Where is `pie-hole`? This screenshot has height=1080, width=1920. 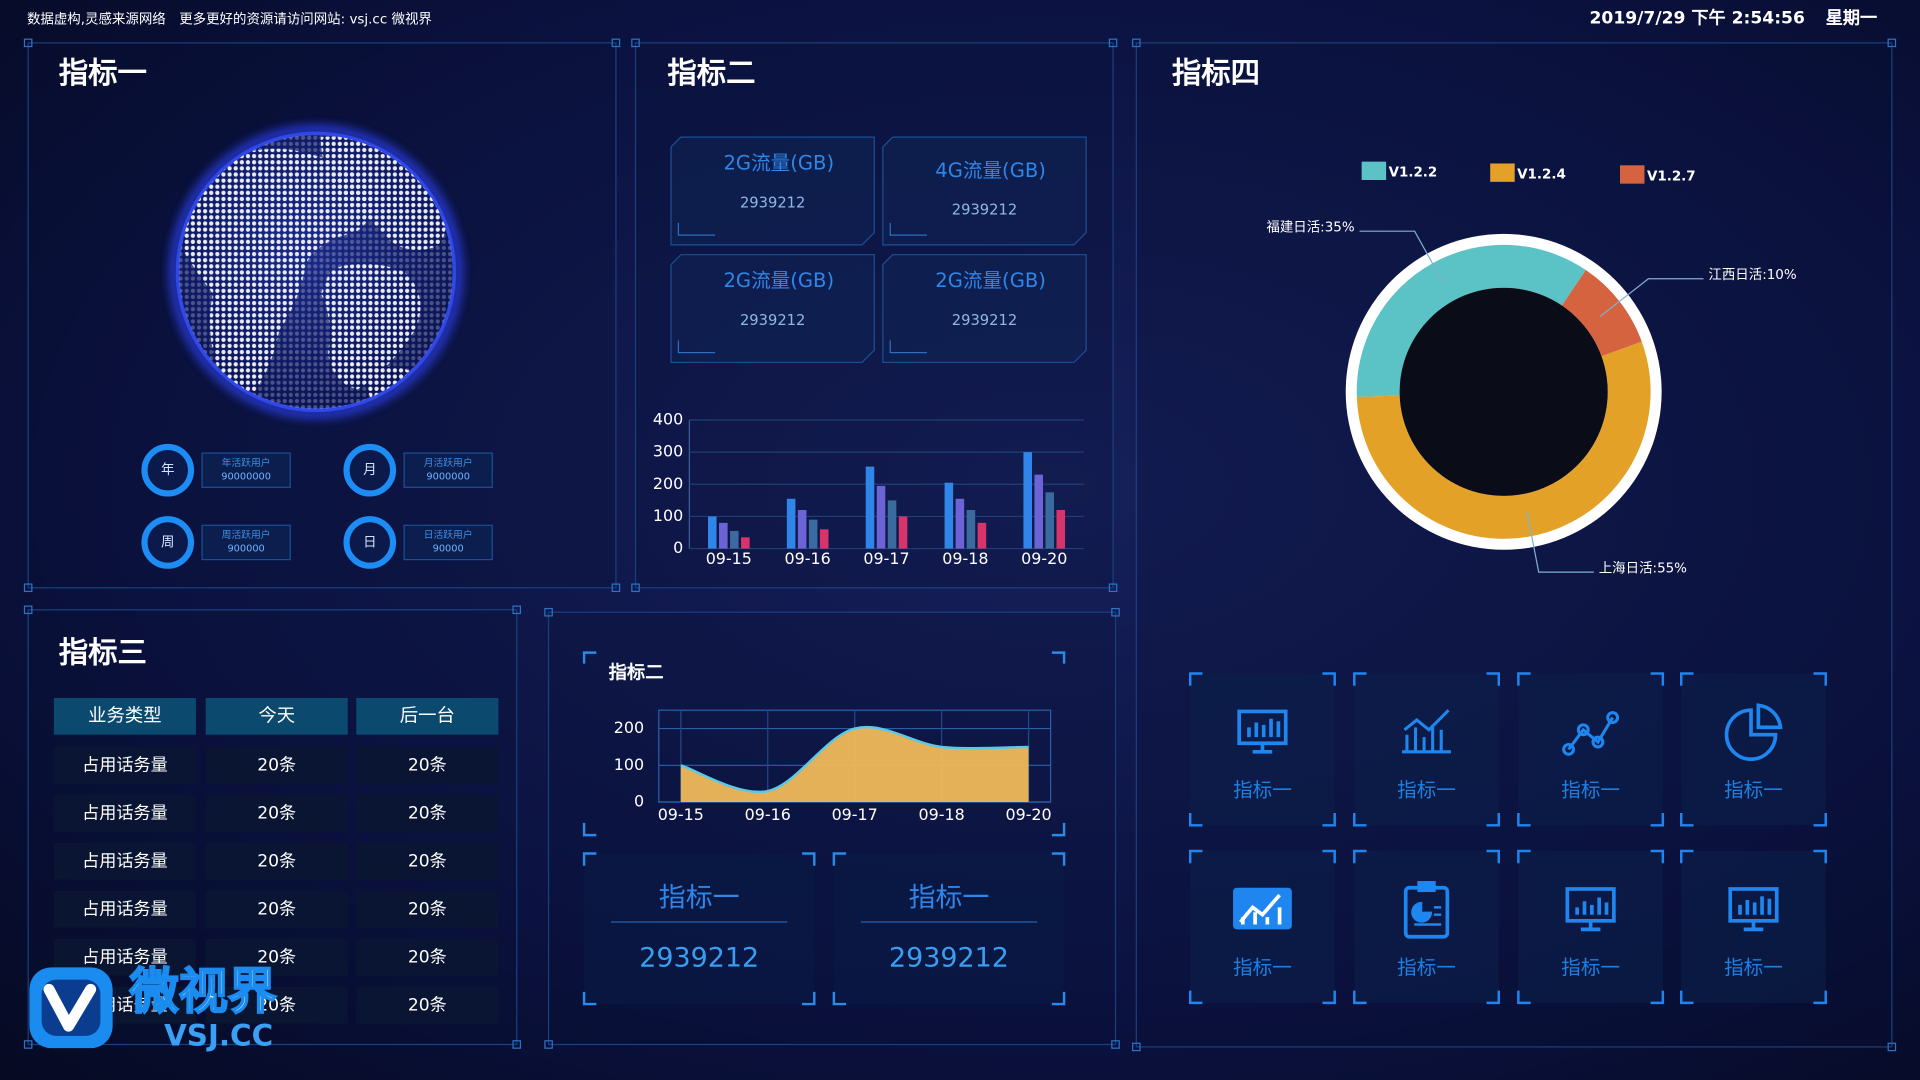 pie-hole is located at coordinates (1503, 391).